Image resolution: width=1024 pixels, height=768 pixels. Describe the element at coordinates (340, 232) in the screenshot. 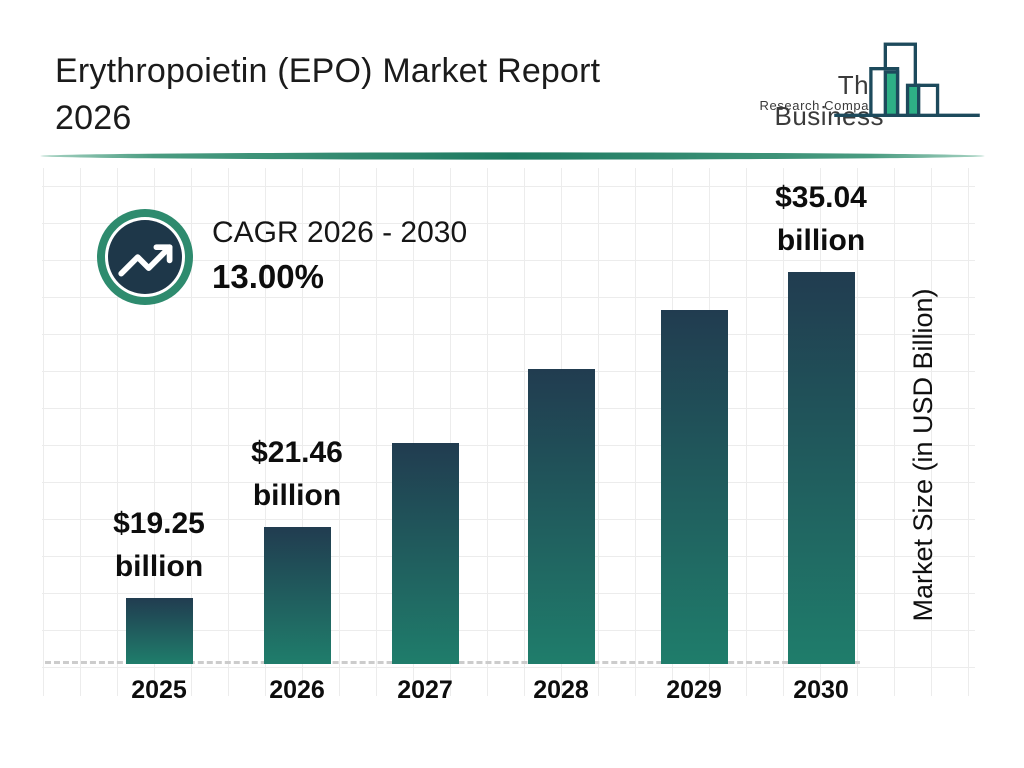

I see `cagr-period-label: CAGR 2026 - 2030` at that location.